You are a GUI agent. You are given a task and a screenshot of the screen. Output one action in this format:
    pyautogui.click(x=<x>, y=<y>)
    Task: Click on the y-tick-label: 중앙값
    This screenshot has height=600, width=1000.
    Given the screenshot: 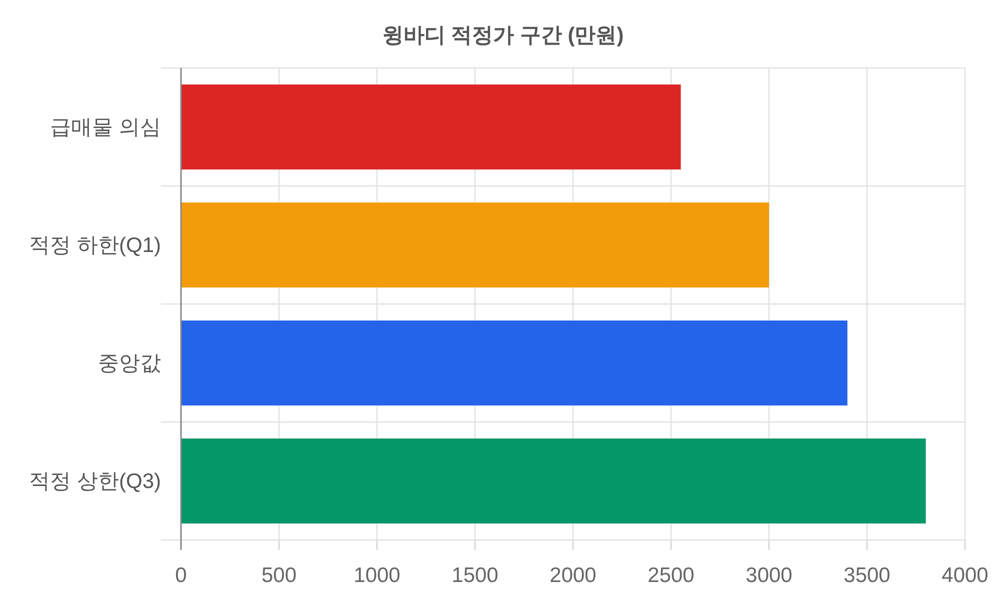 What is the action you would take?
    pyautogui.click(x=129, y=363)
    